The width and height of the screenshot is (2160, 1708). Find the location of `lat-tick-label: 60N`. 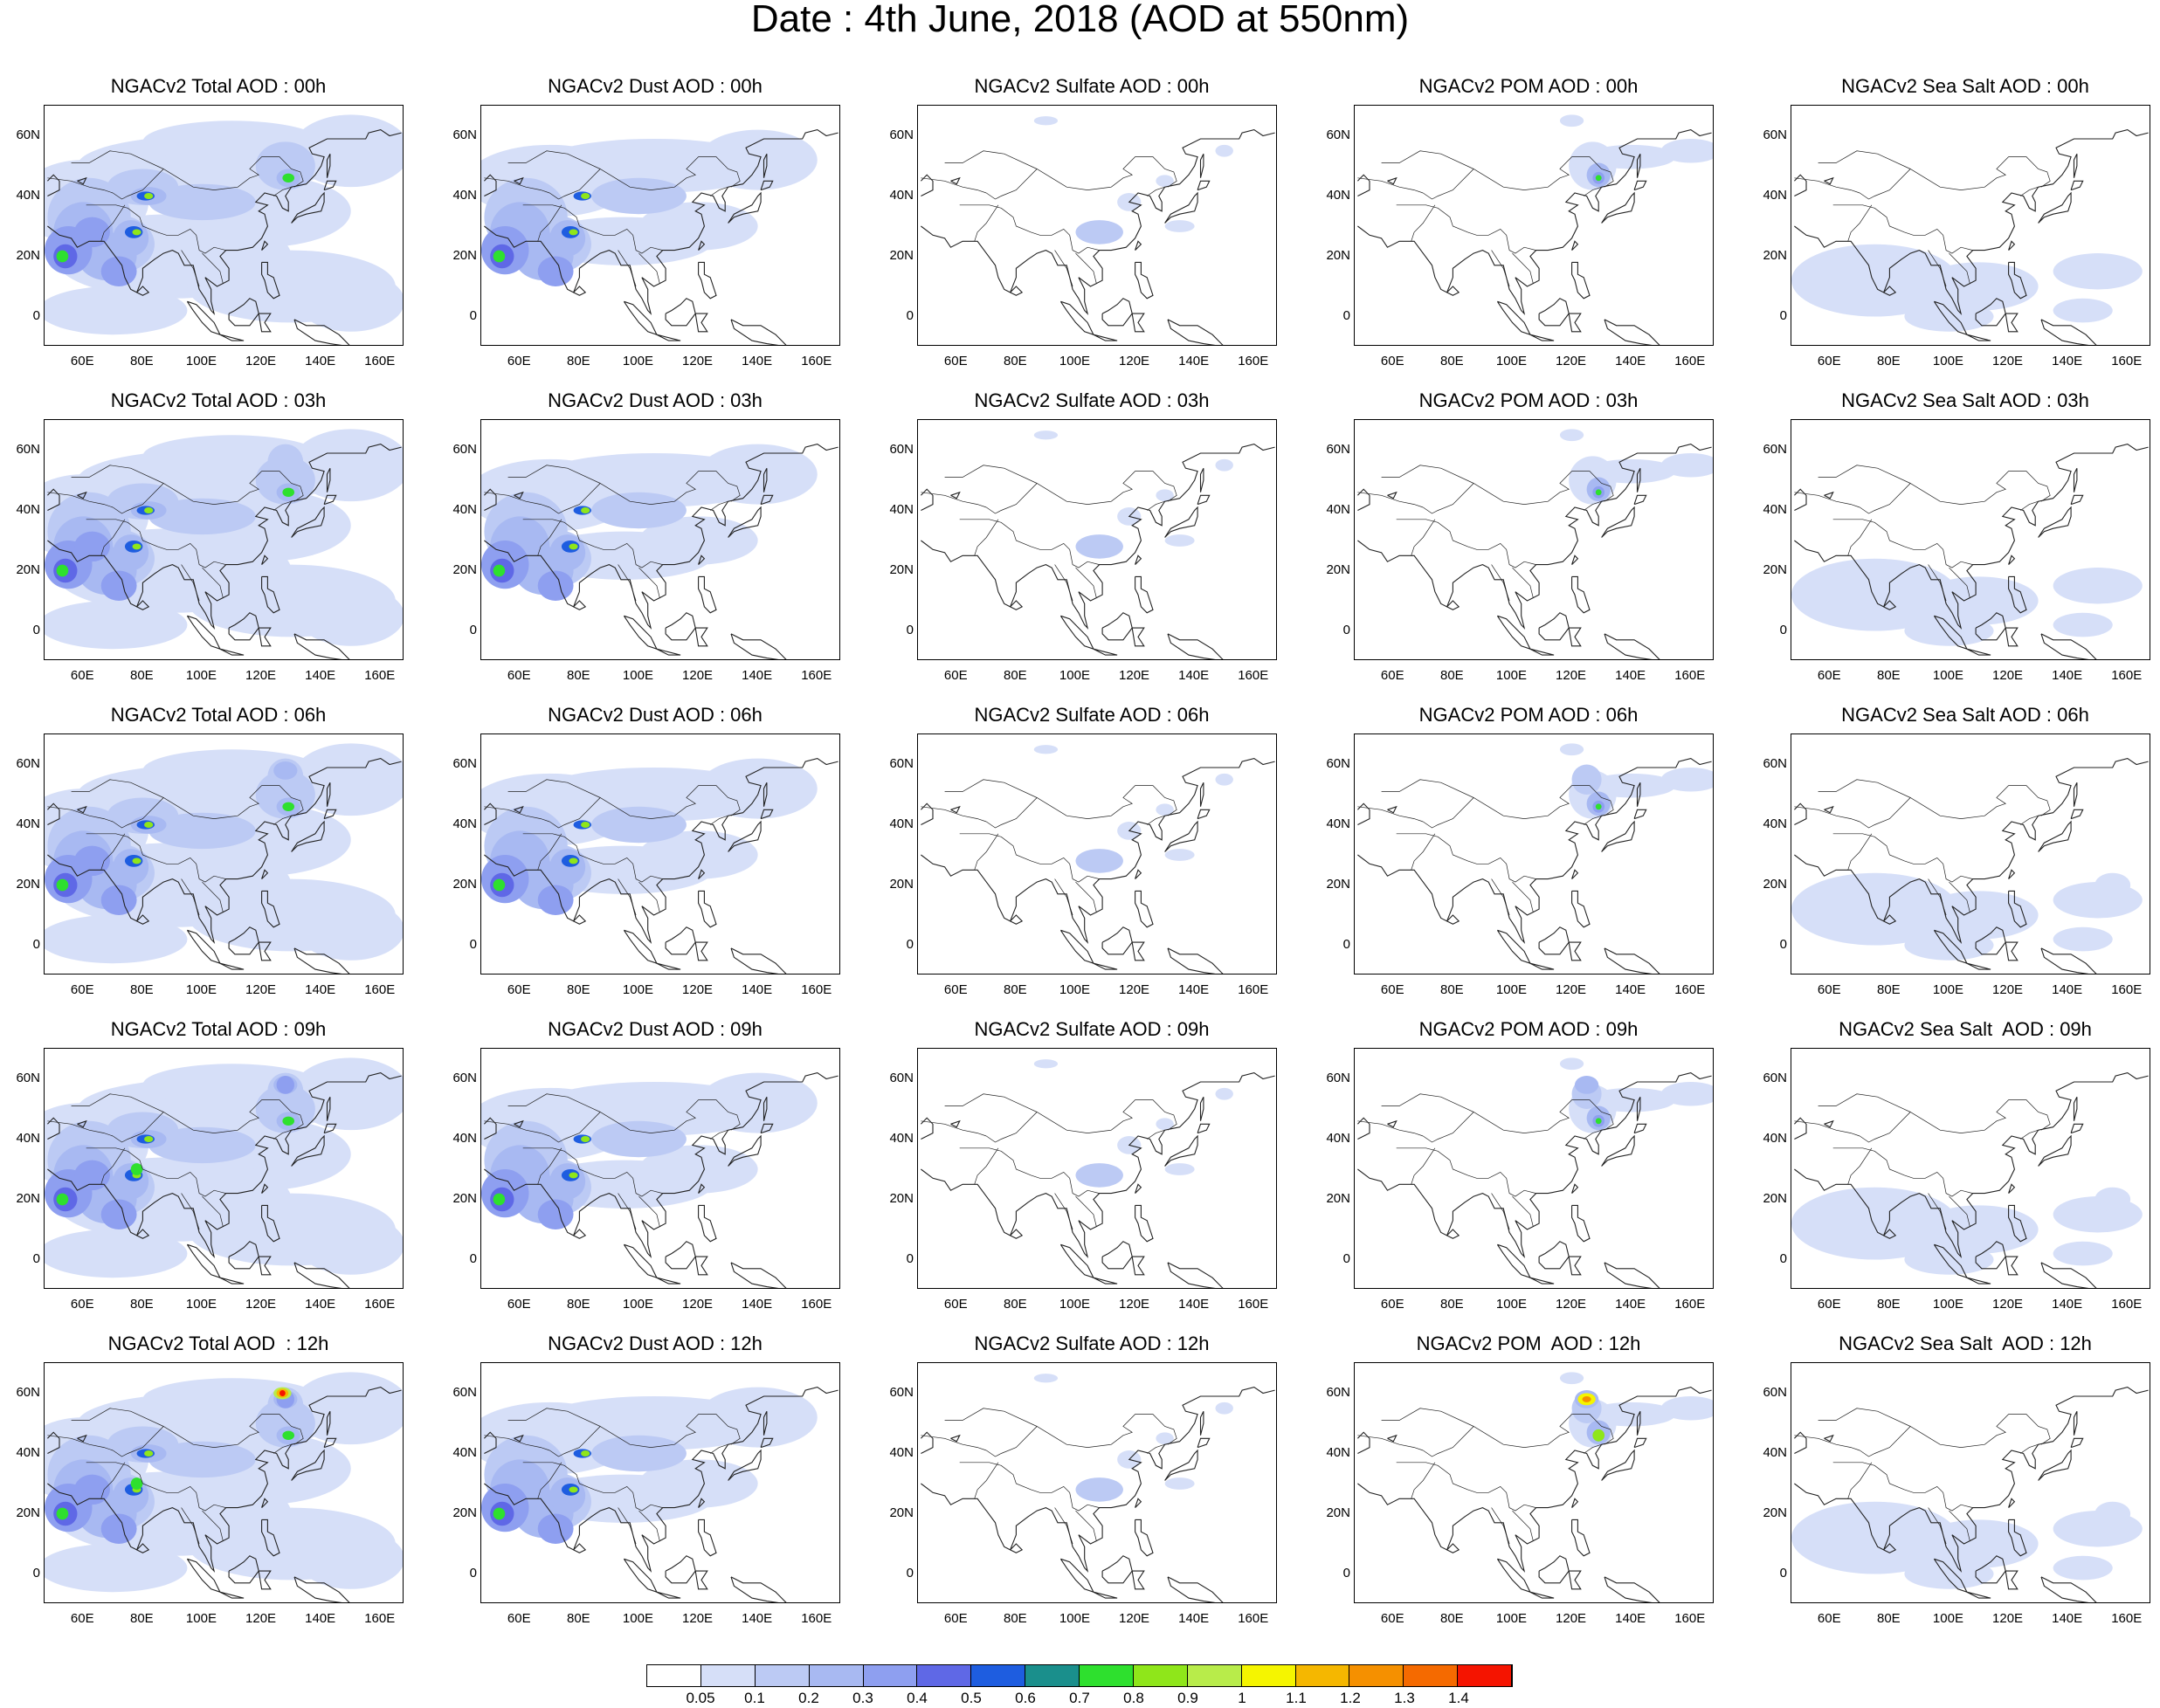

lat-tick-label: 60N is located at coordinates (28, 1392).